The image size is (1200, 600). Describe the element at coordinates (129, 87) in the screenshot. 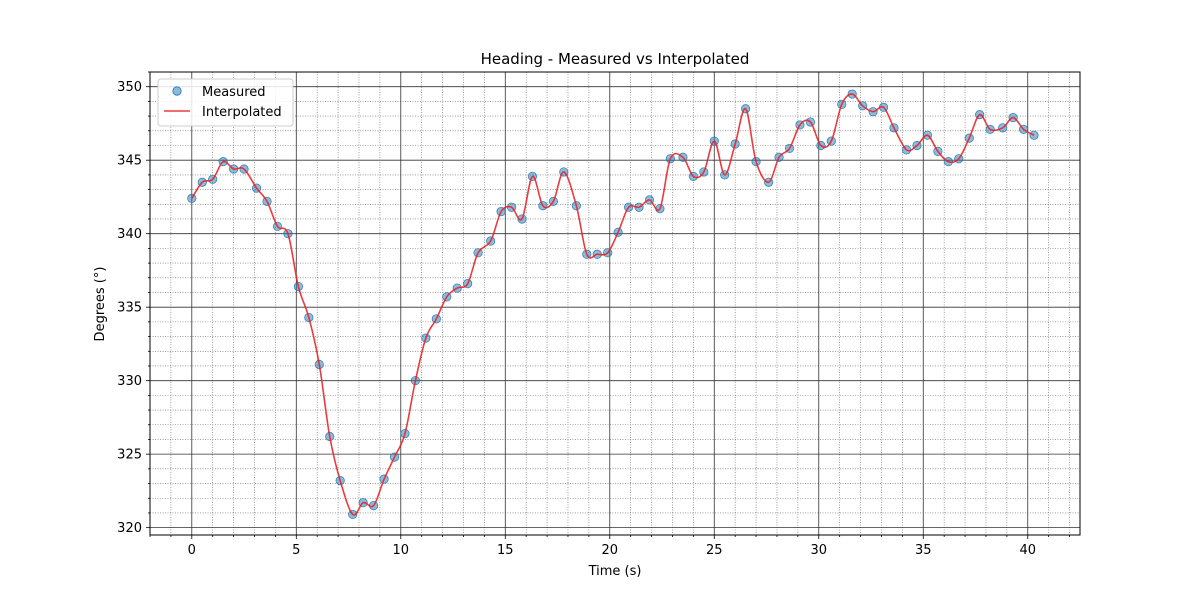

I see `y-tick-label: 350` at that location.